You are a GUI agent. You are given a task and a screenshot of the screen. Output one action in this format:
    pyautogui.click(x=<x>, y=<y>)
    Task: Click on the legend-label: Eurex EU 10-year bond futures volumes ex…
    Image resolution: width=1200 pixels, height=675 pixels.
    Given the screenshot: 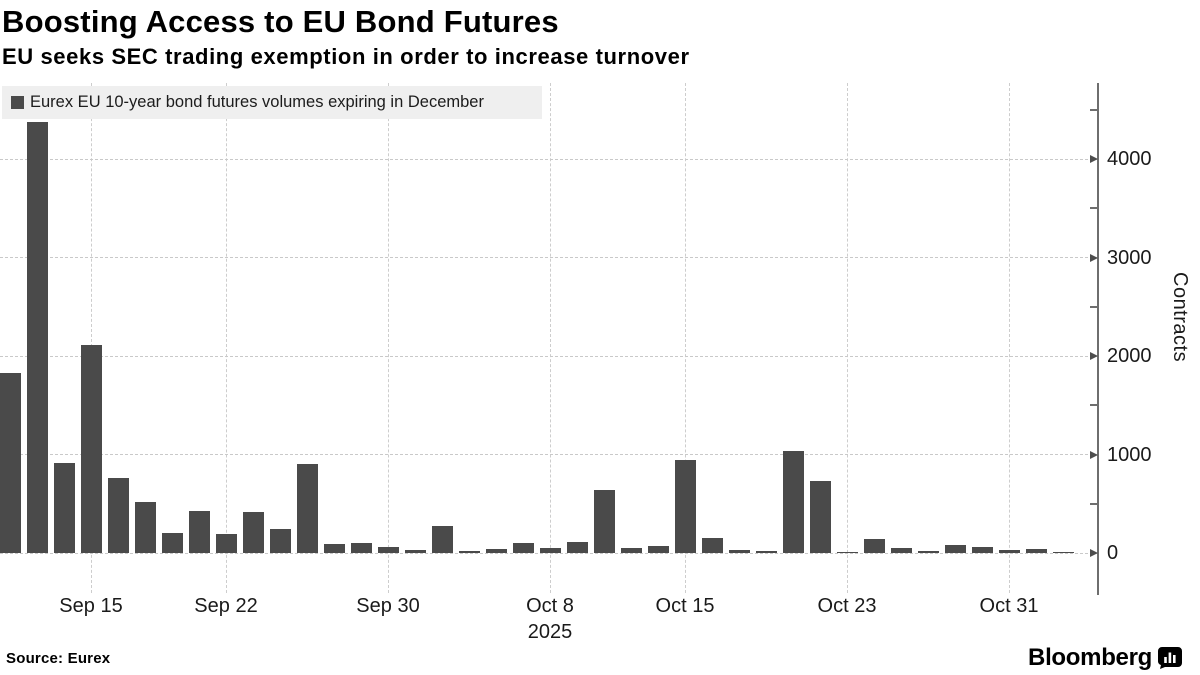 What is the action you would take?
    pyautogui.click(x=257, y=102)
    